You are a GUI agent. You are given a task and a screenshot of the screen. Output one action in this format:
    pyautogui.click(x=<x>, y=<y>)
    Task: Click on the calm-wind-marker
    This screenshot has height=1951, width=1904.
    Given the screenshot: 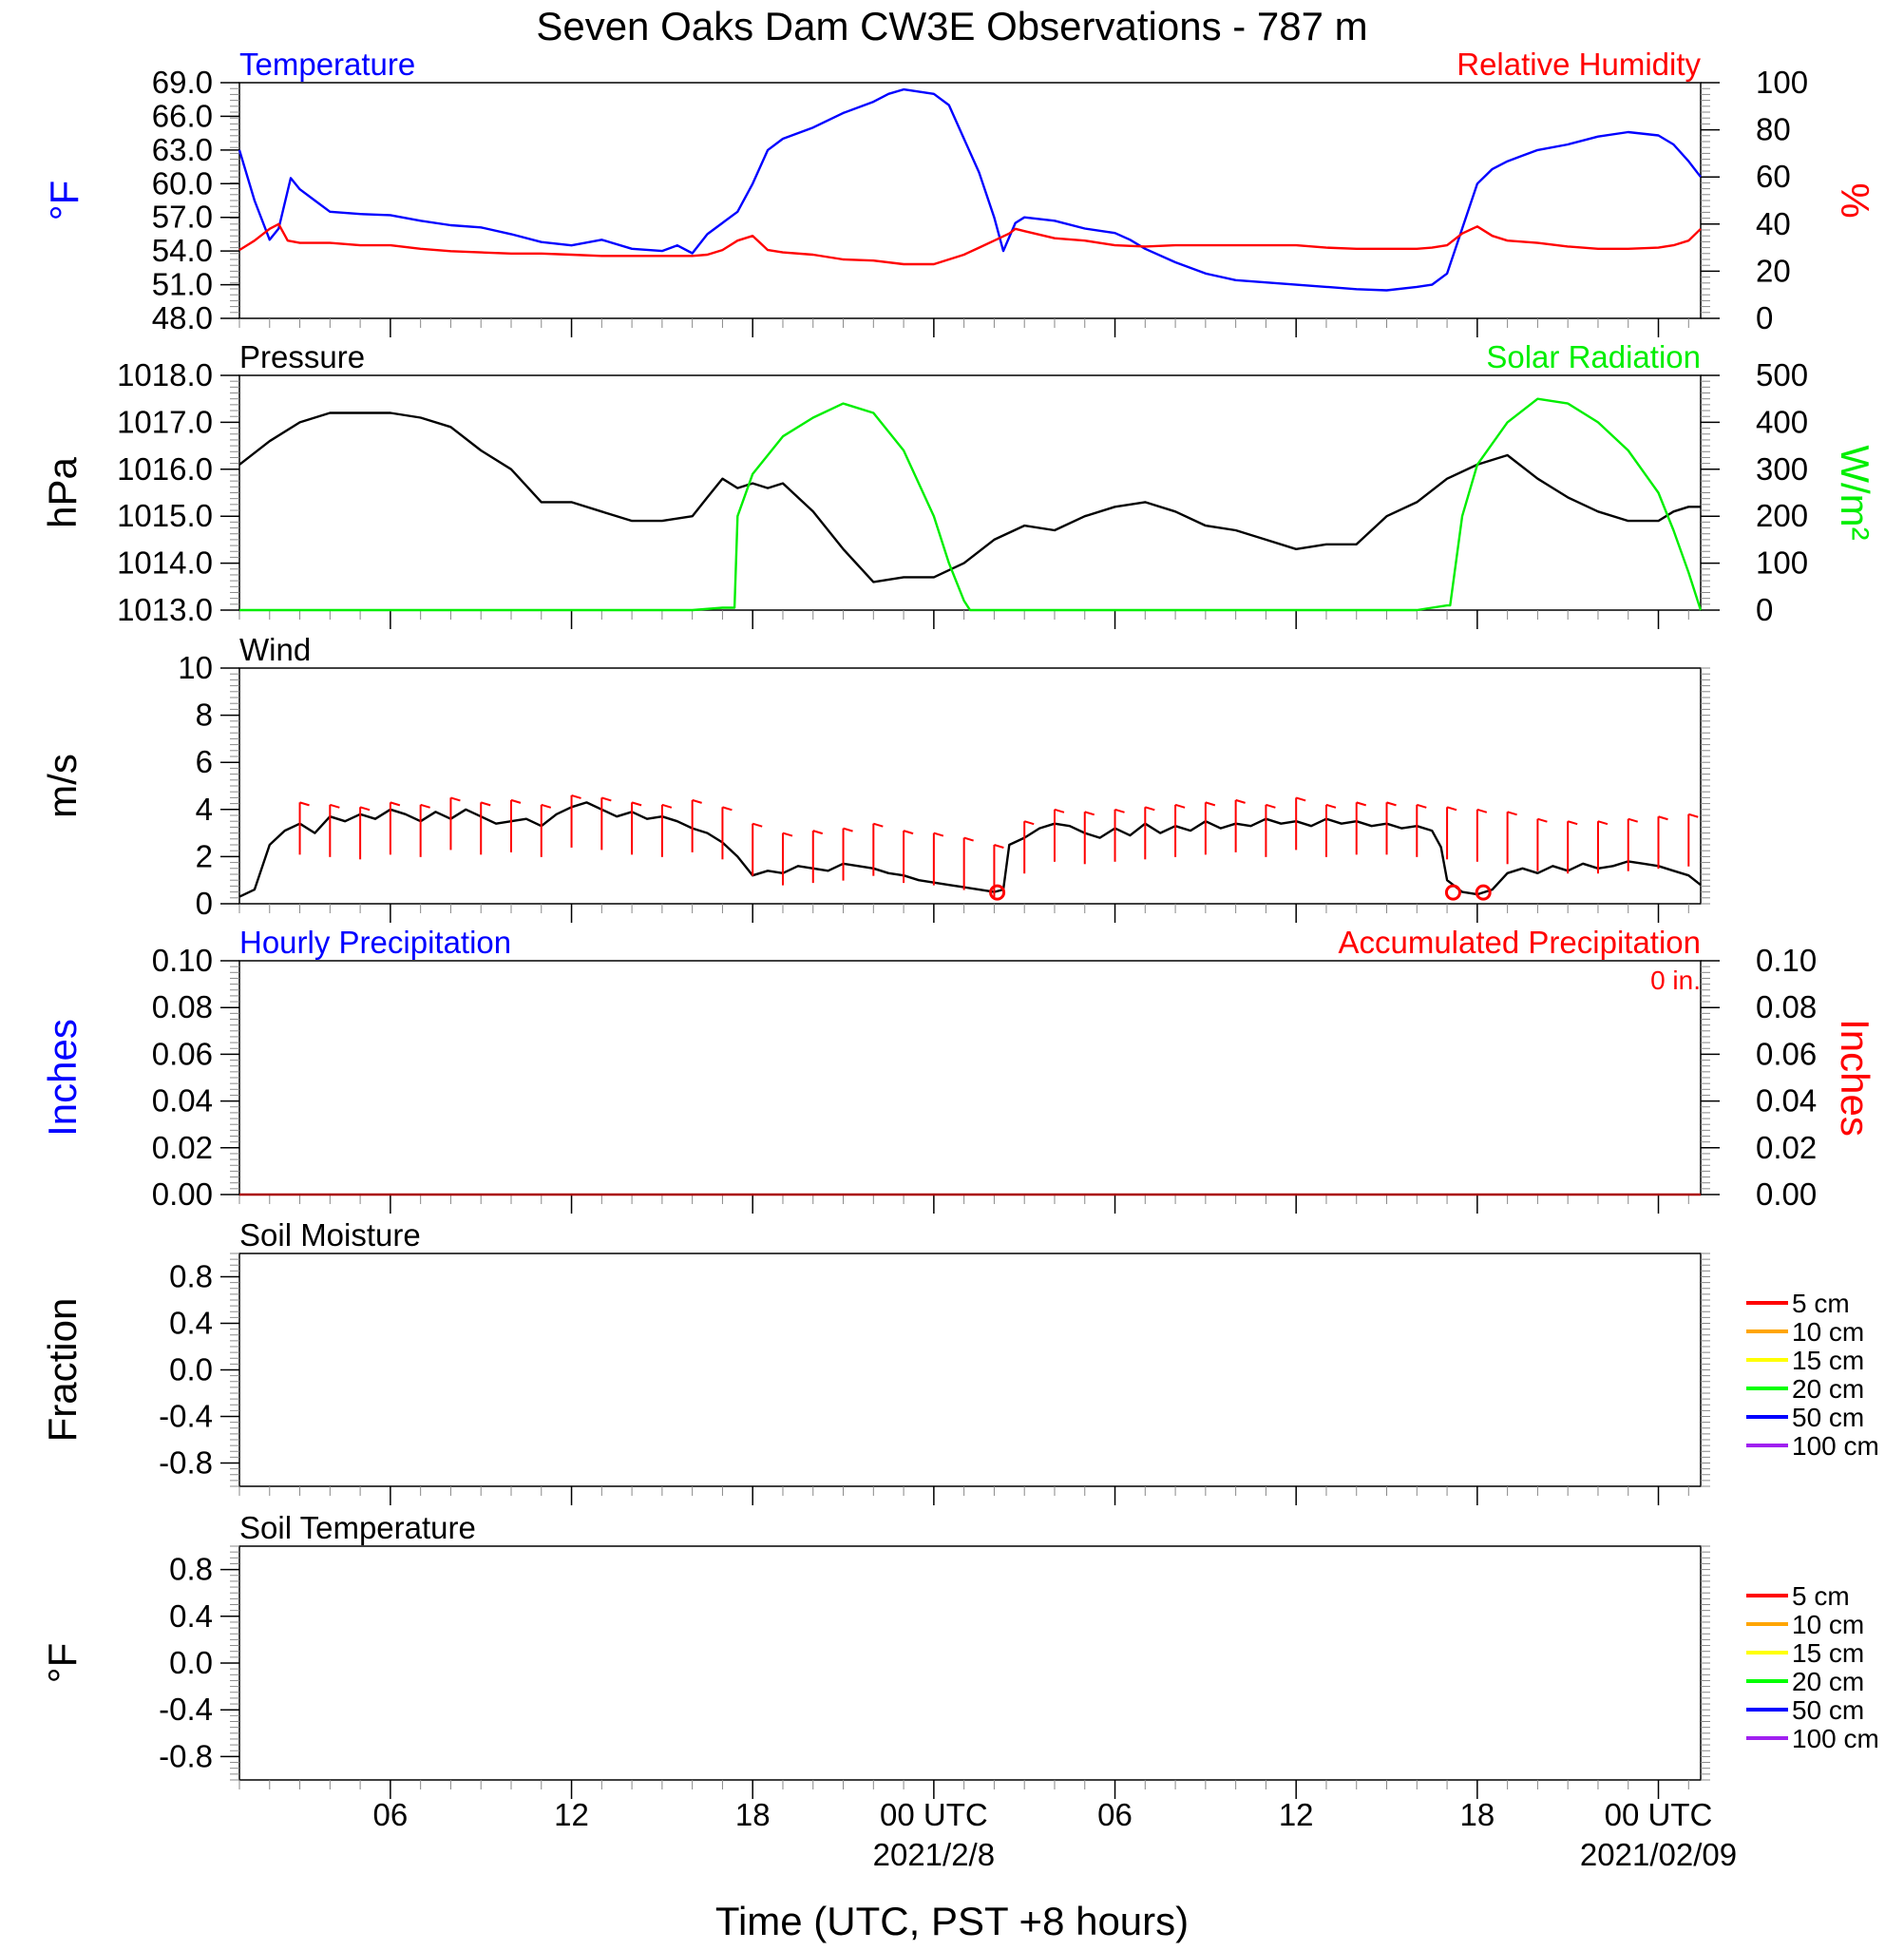 What is the action you would take?
    pyautogui.click(x=1452, y=892)
    